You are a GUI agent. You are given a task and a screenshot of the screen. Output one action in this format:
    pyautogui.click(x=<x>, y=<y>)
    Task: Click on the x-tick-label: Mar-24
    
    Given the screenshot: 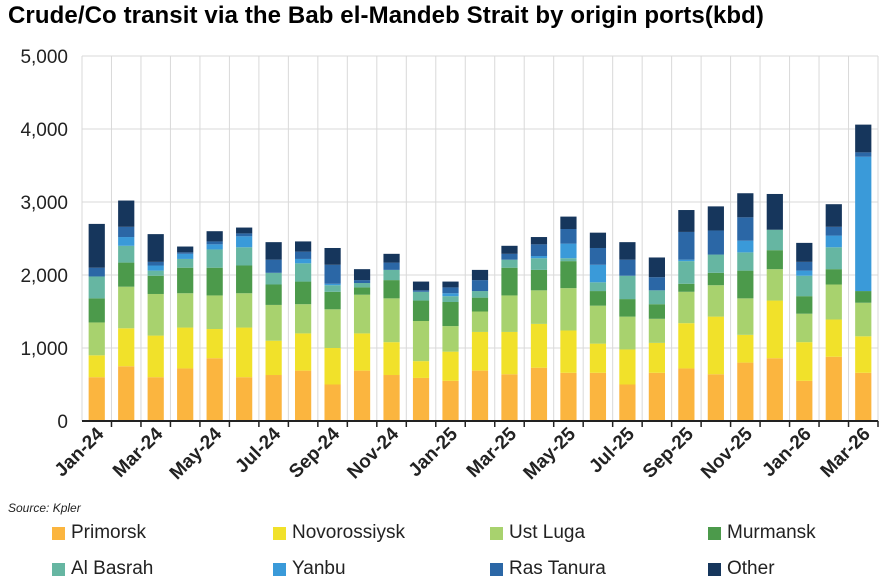 What is the action you would take?
    pyautogui.click(x=138, y=452)
    